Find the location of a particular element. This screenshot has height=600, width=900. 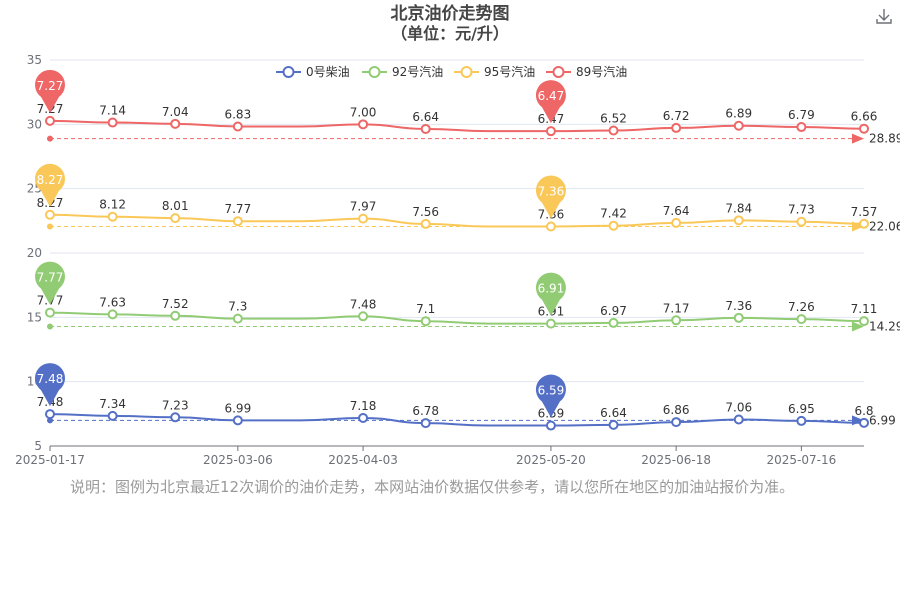

pin-label: 7.36 is located at coordinates (551, 191).